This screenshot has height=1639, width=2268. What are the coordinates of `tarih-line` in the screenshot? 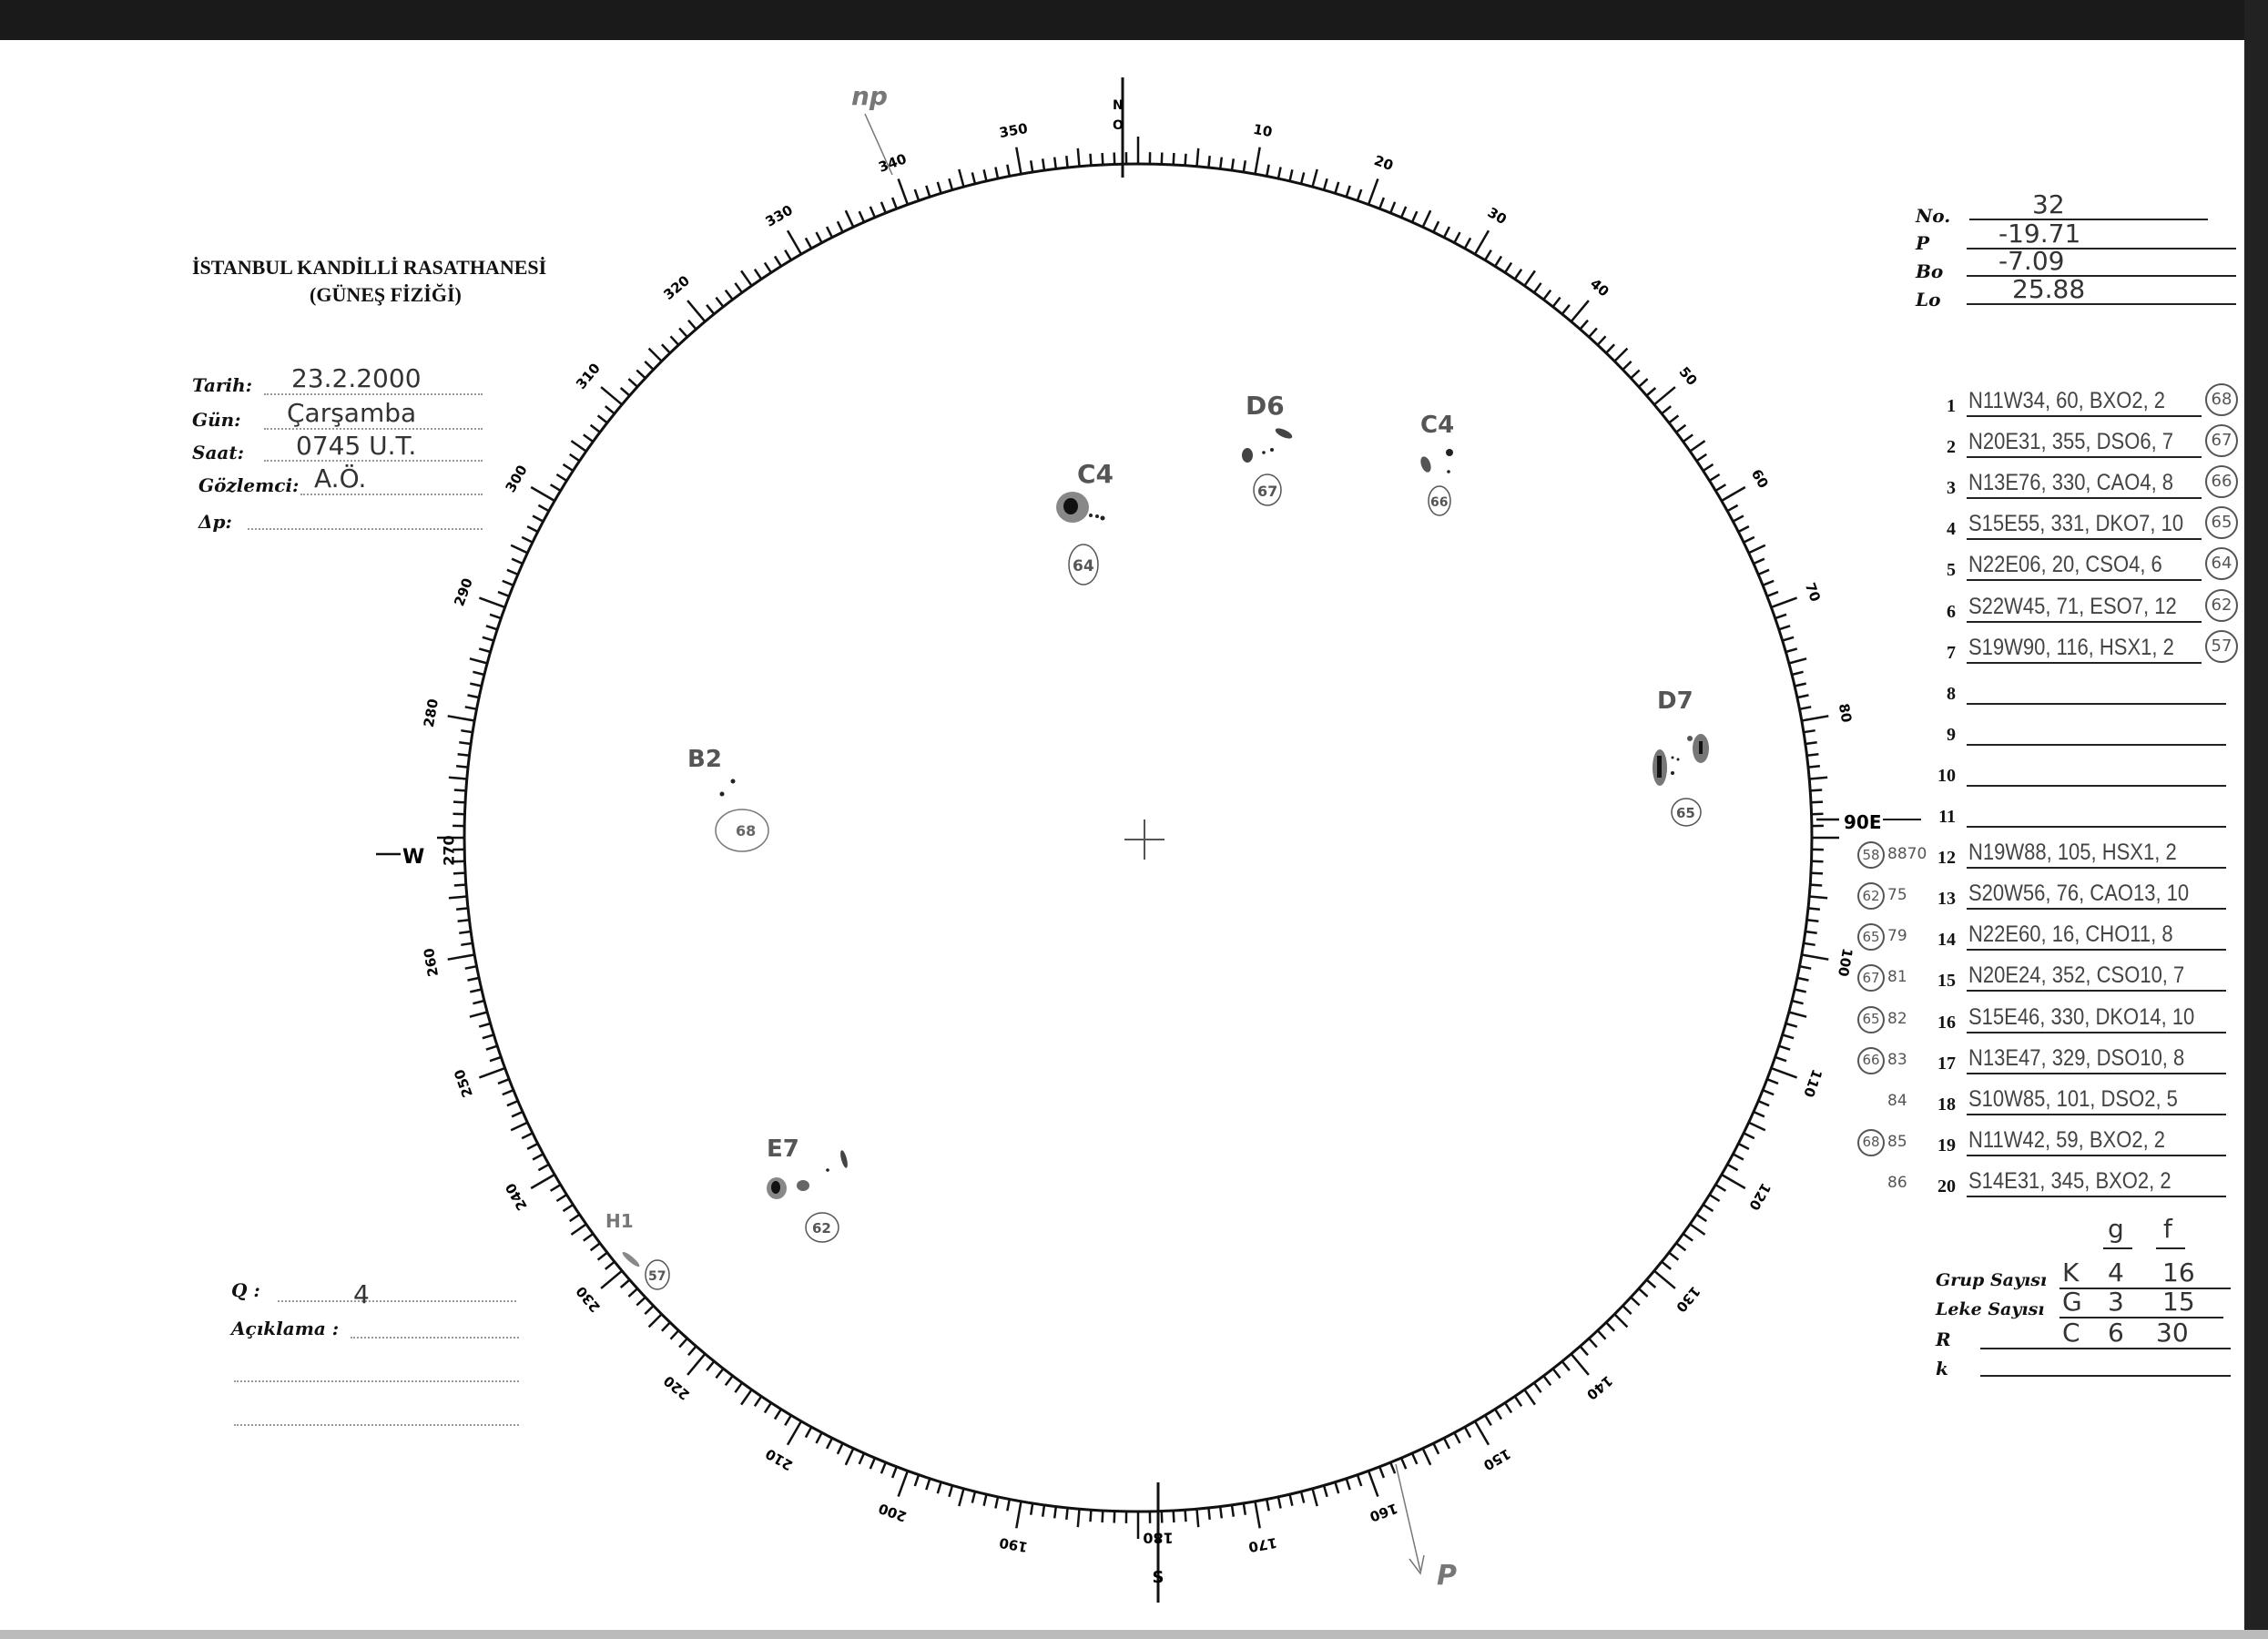 It's located at (373, 394).